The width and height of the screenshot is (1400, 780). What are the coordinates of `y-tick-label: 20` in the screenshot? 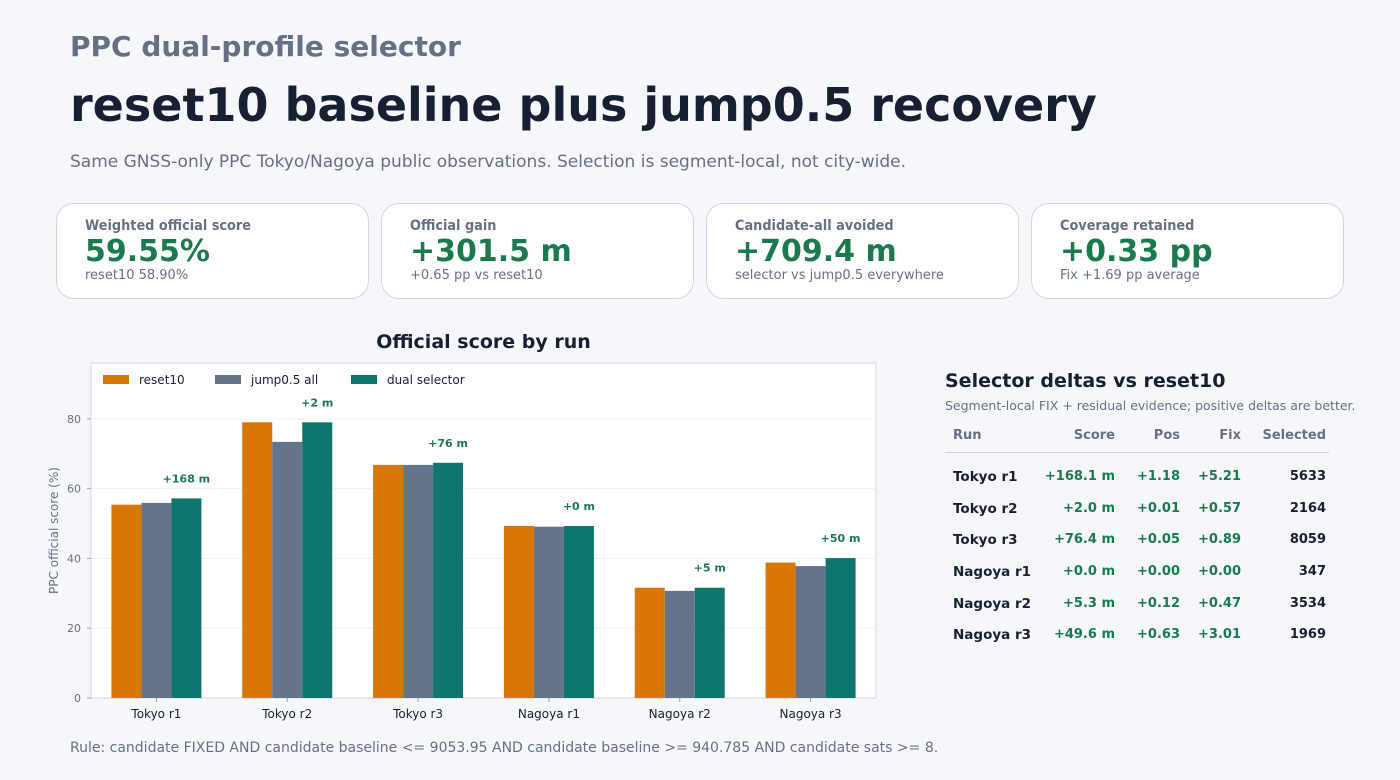 It's located at (74, 628).